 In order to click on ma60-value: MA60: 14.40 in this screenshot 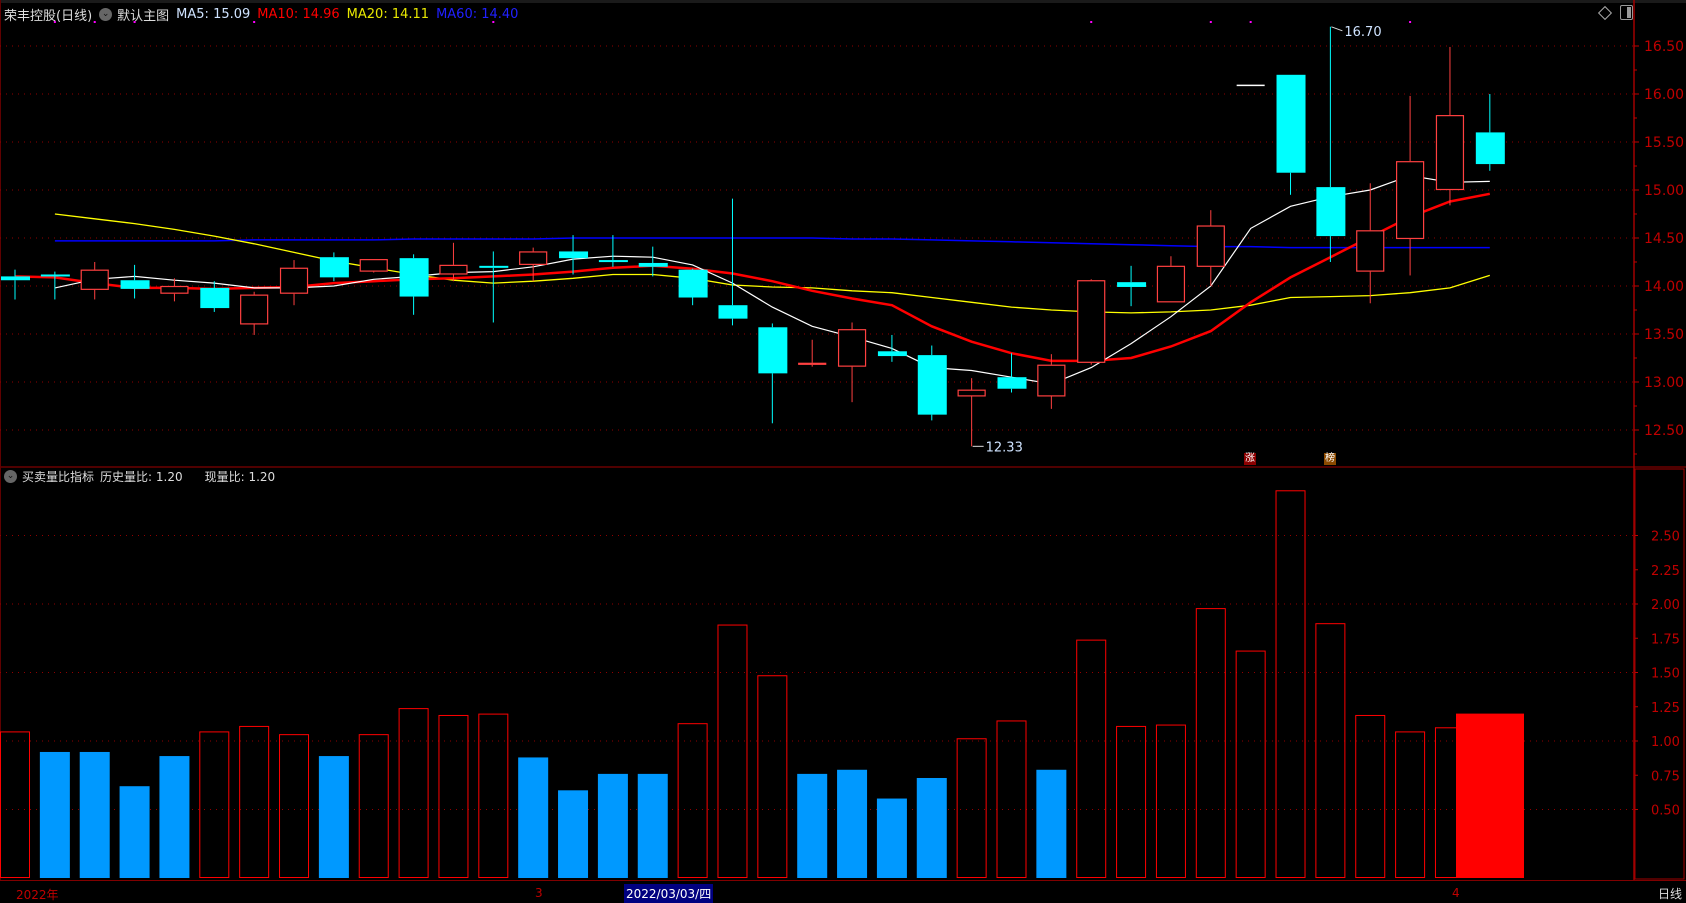, I will do `click(477, 14)`.